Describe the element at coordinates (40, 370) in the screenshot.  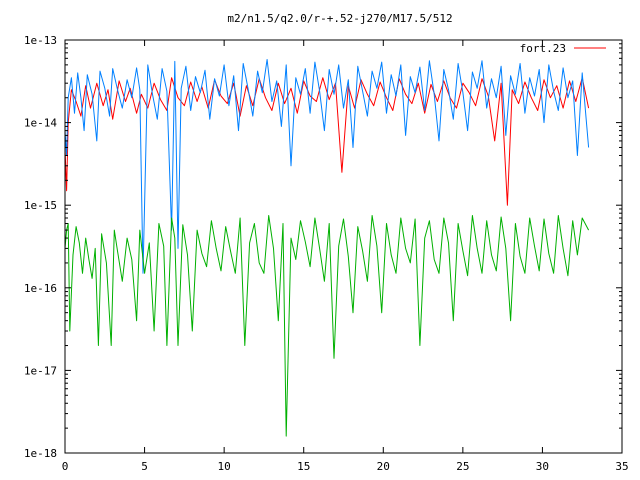
I see `y-tick-label: 1e-17` at that location.